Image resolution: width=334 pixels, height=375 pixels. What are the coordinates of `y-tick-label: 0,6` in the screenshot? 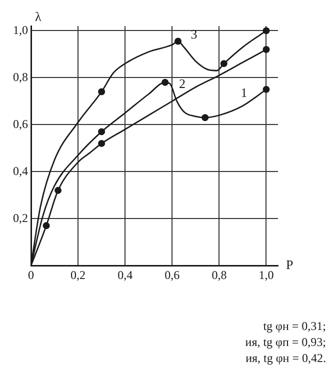 It's located at (20, 123).